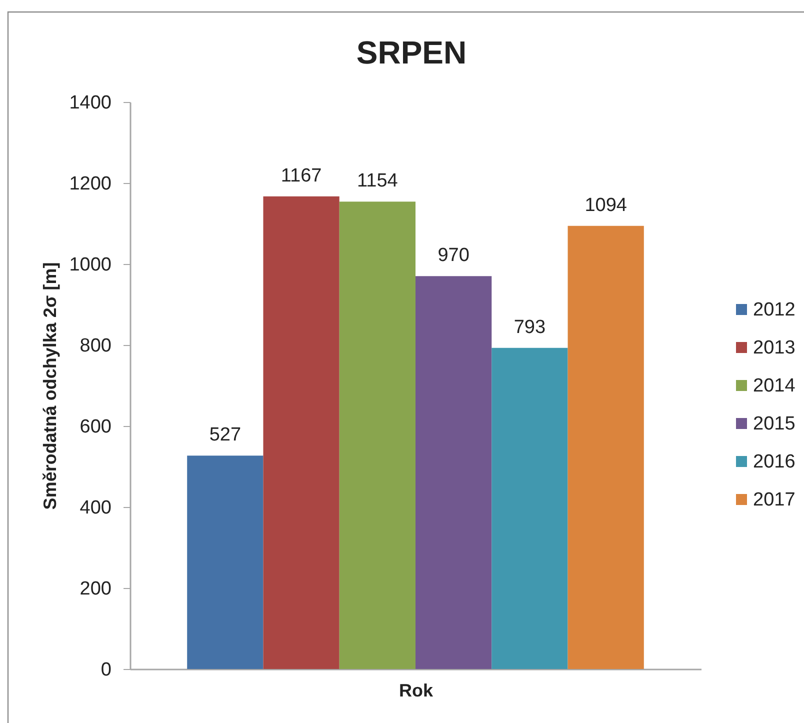 Image resolution: width=804 pixels, height=723 pixels. I want to click on data-label: 527, so click(225, 435).